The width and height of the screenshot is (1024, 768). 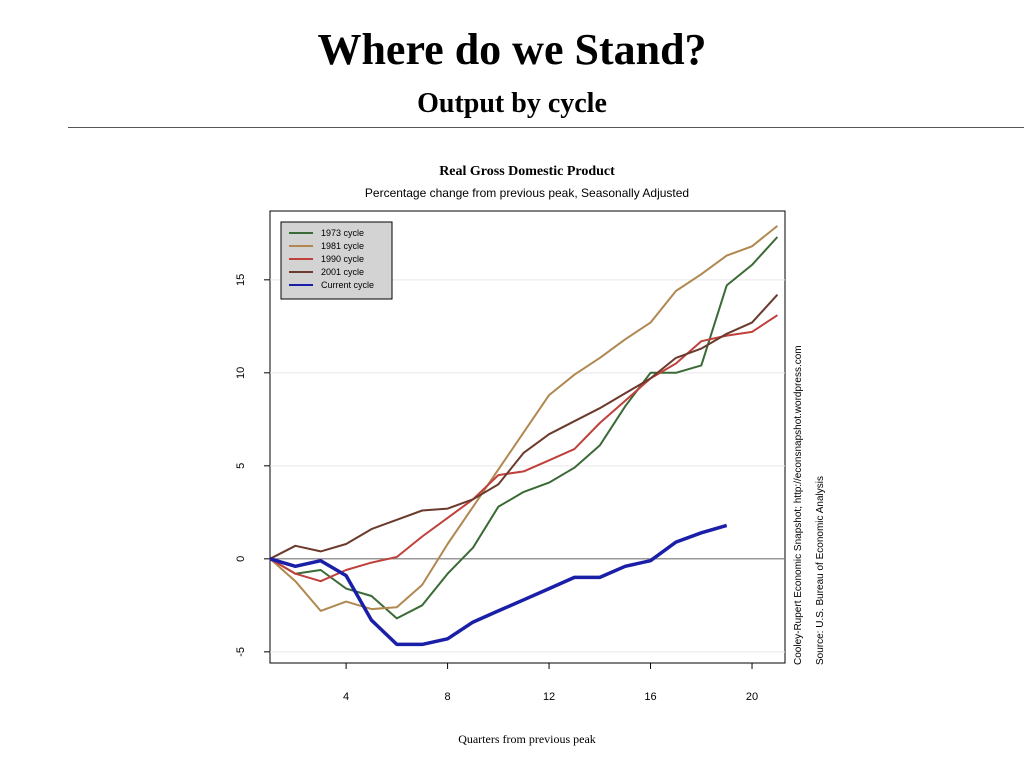 I want to click on legend-label: 1990 cycle, so click(x=342, y=259).